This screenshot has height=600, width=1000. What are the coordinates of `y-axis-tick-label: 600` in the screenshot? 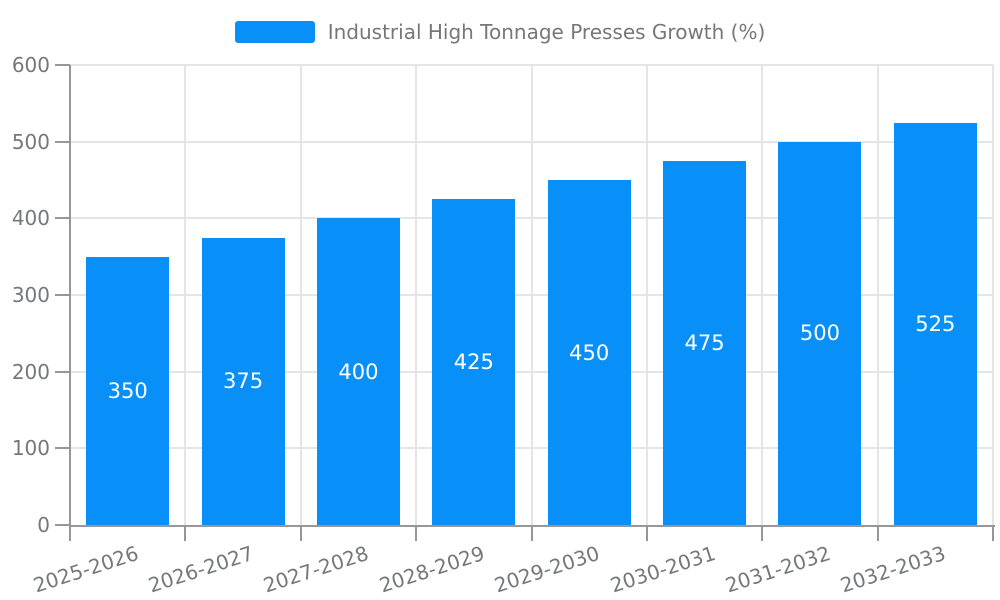 It's located at (30, 65).